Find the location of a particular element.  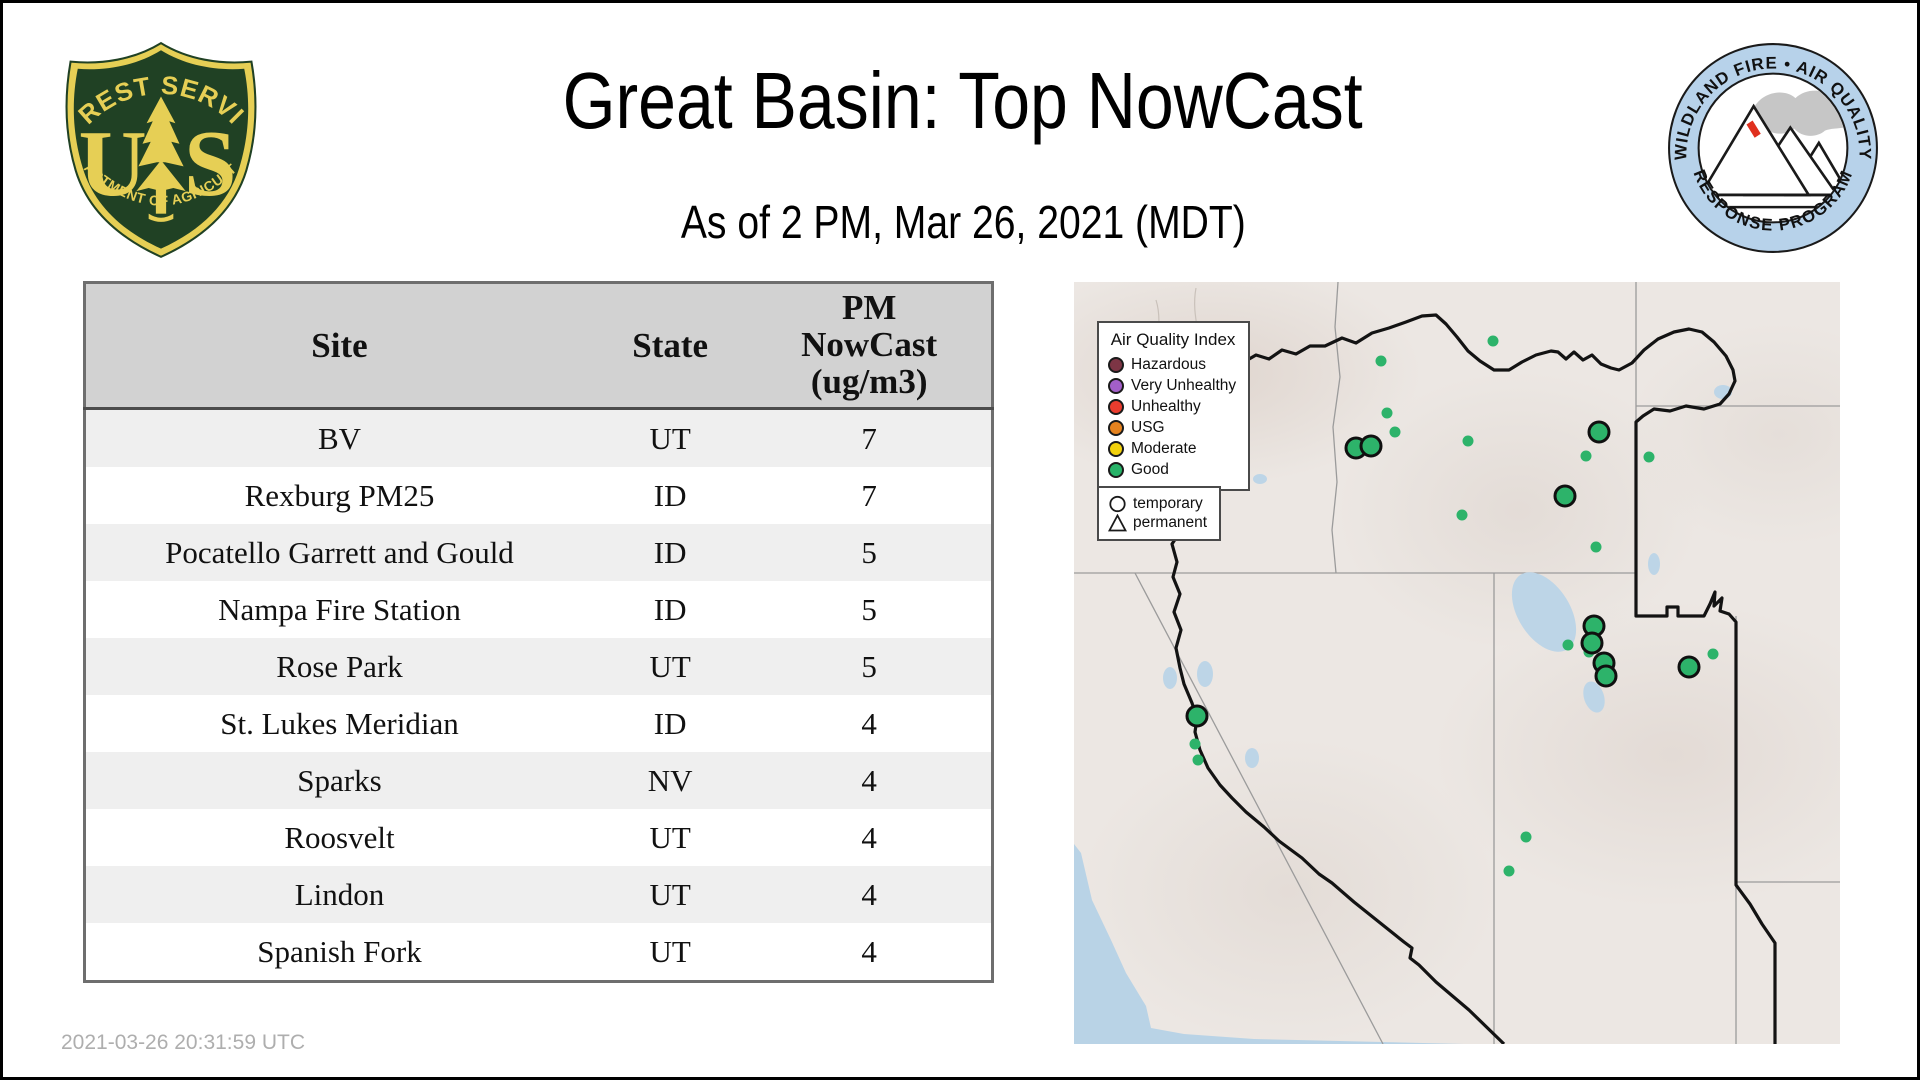

site-type-legend-label: temporary is located at coordinates (1168, 503).